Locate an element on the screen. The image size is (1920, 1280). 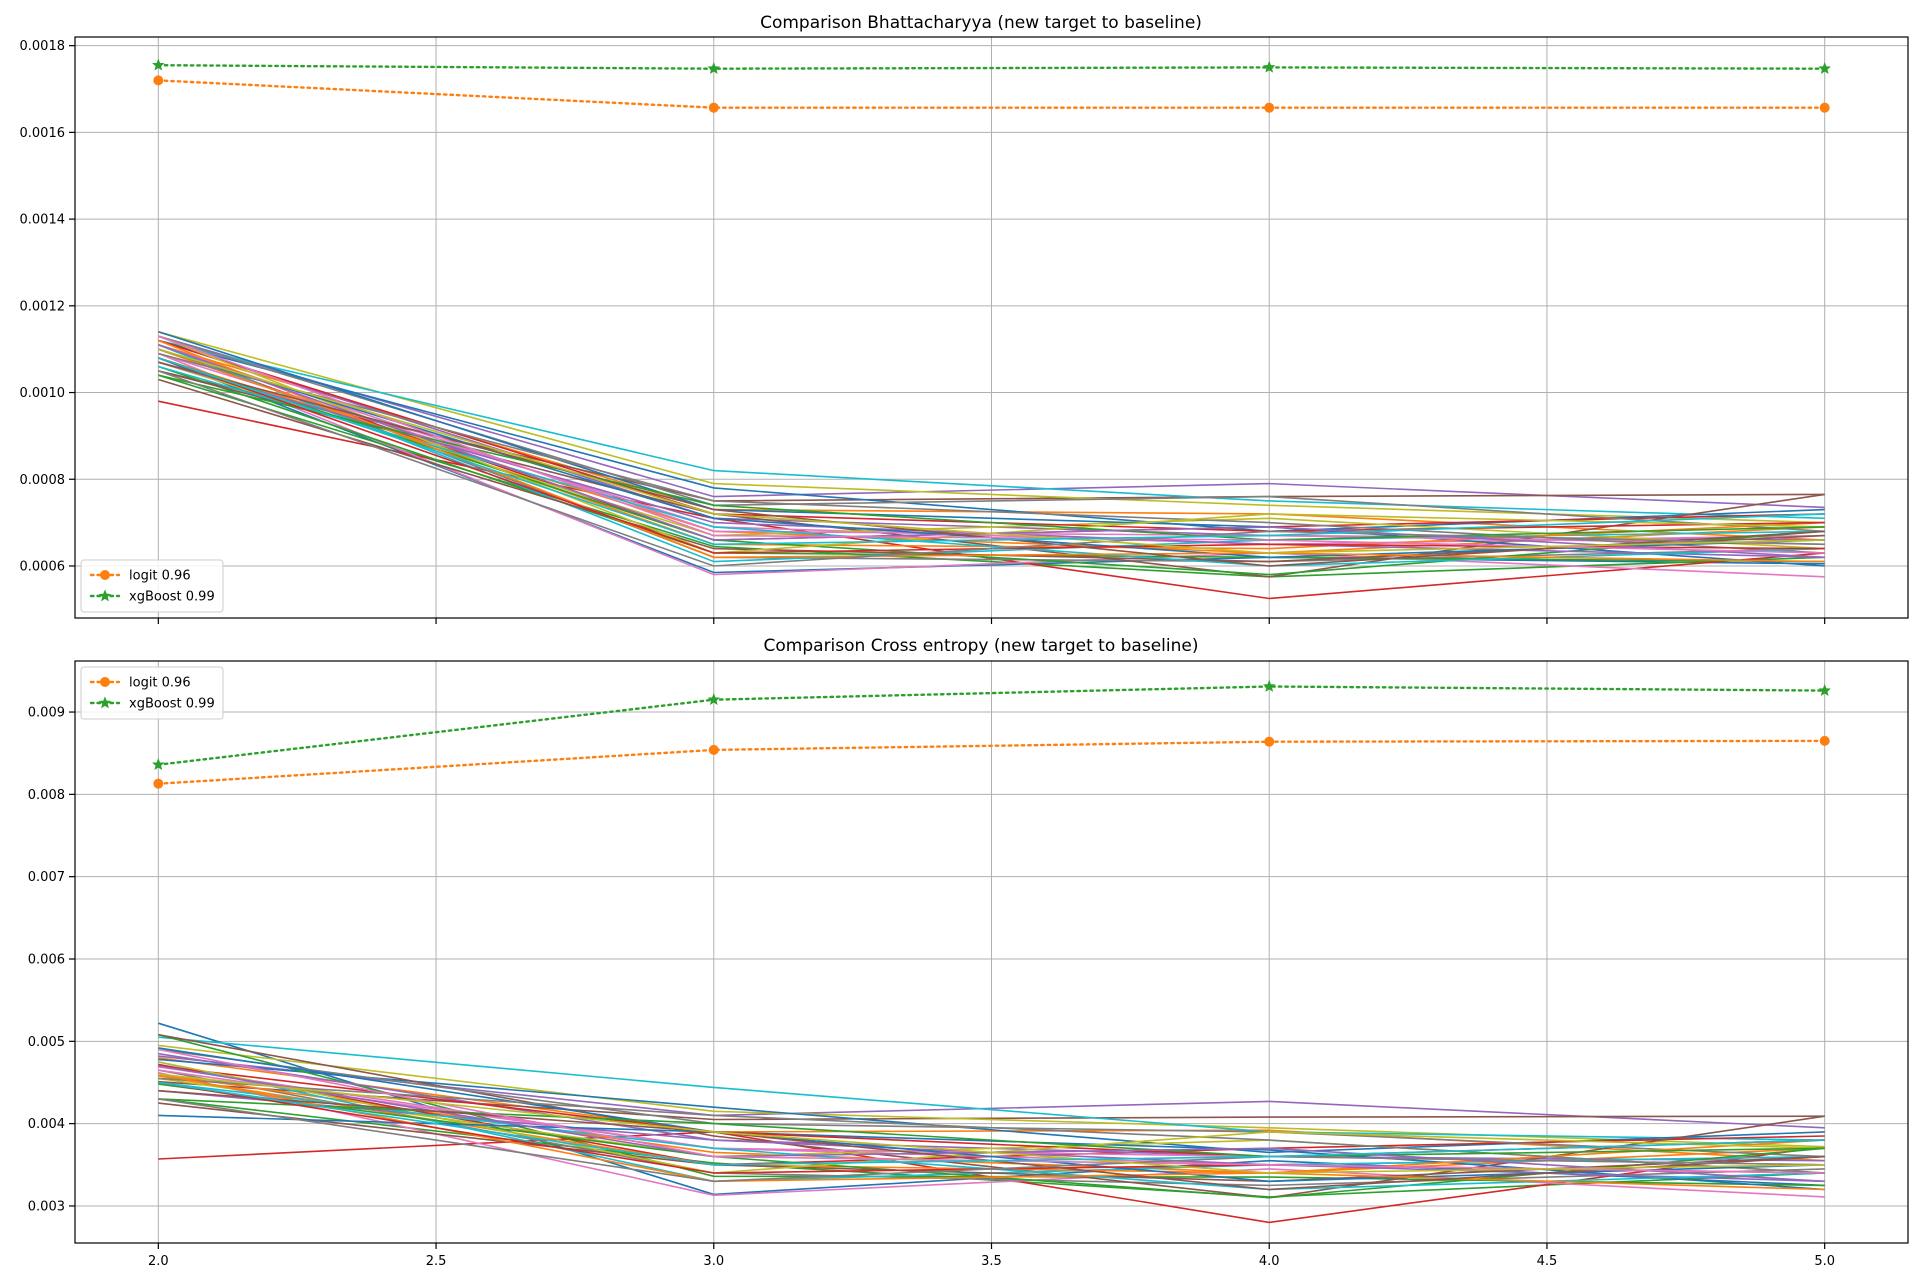
y-tick-label: 0.009 is located at coordinates (46, 713).